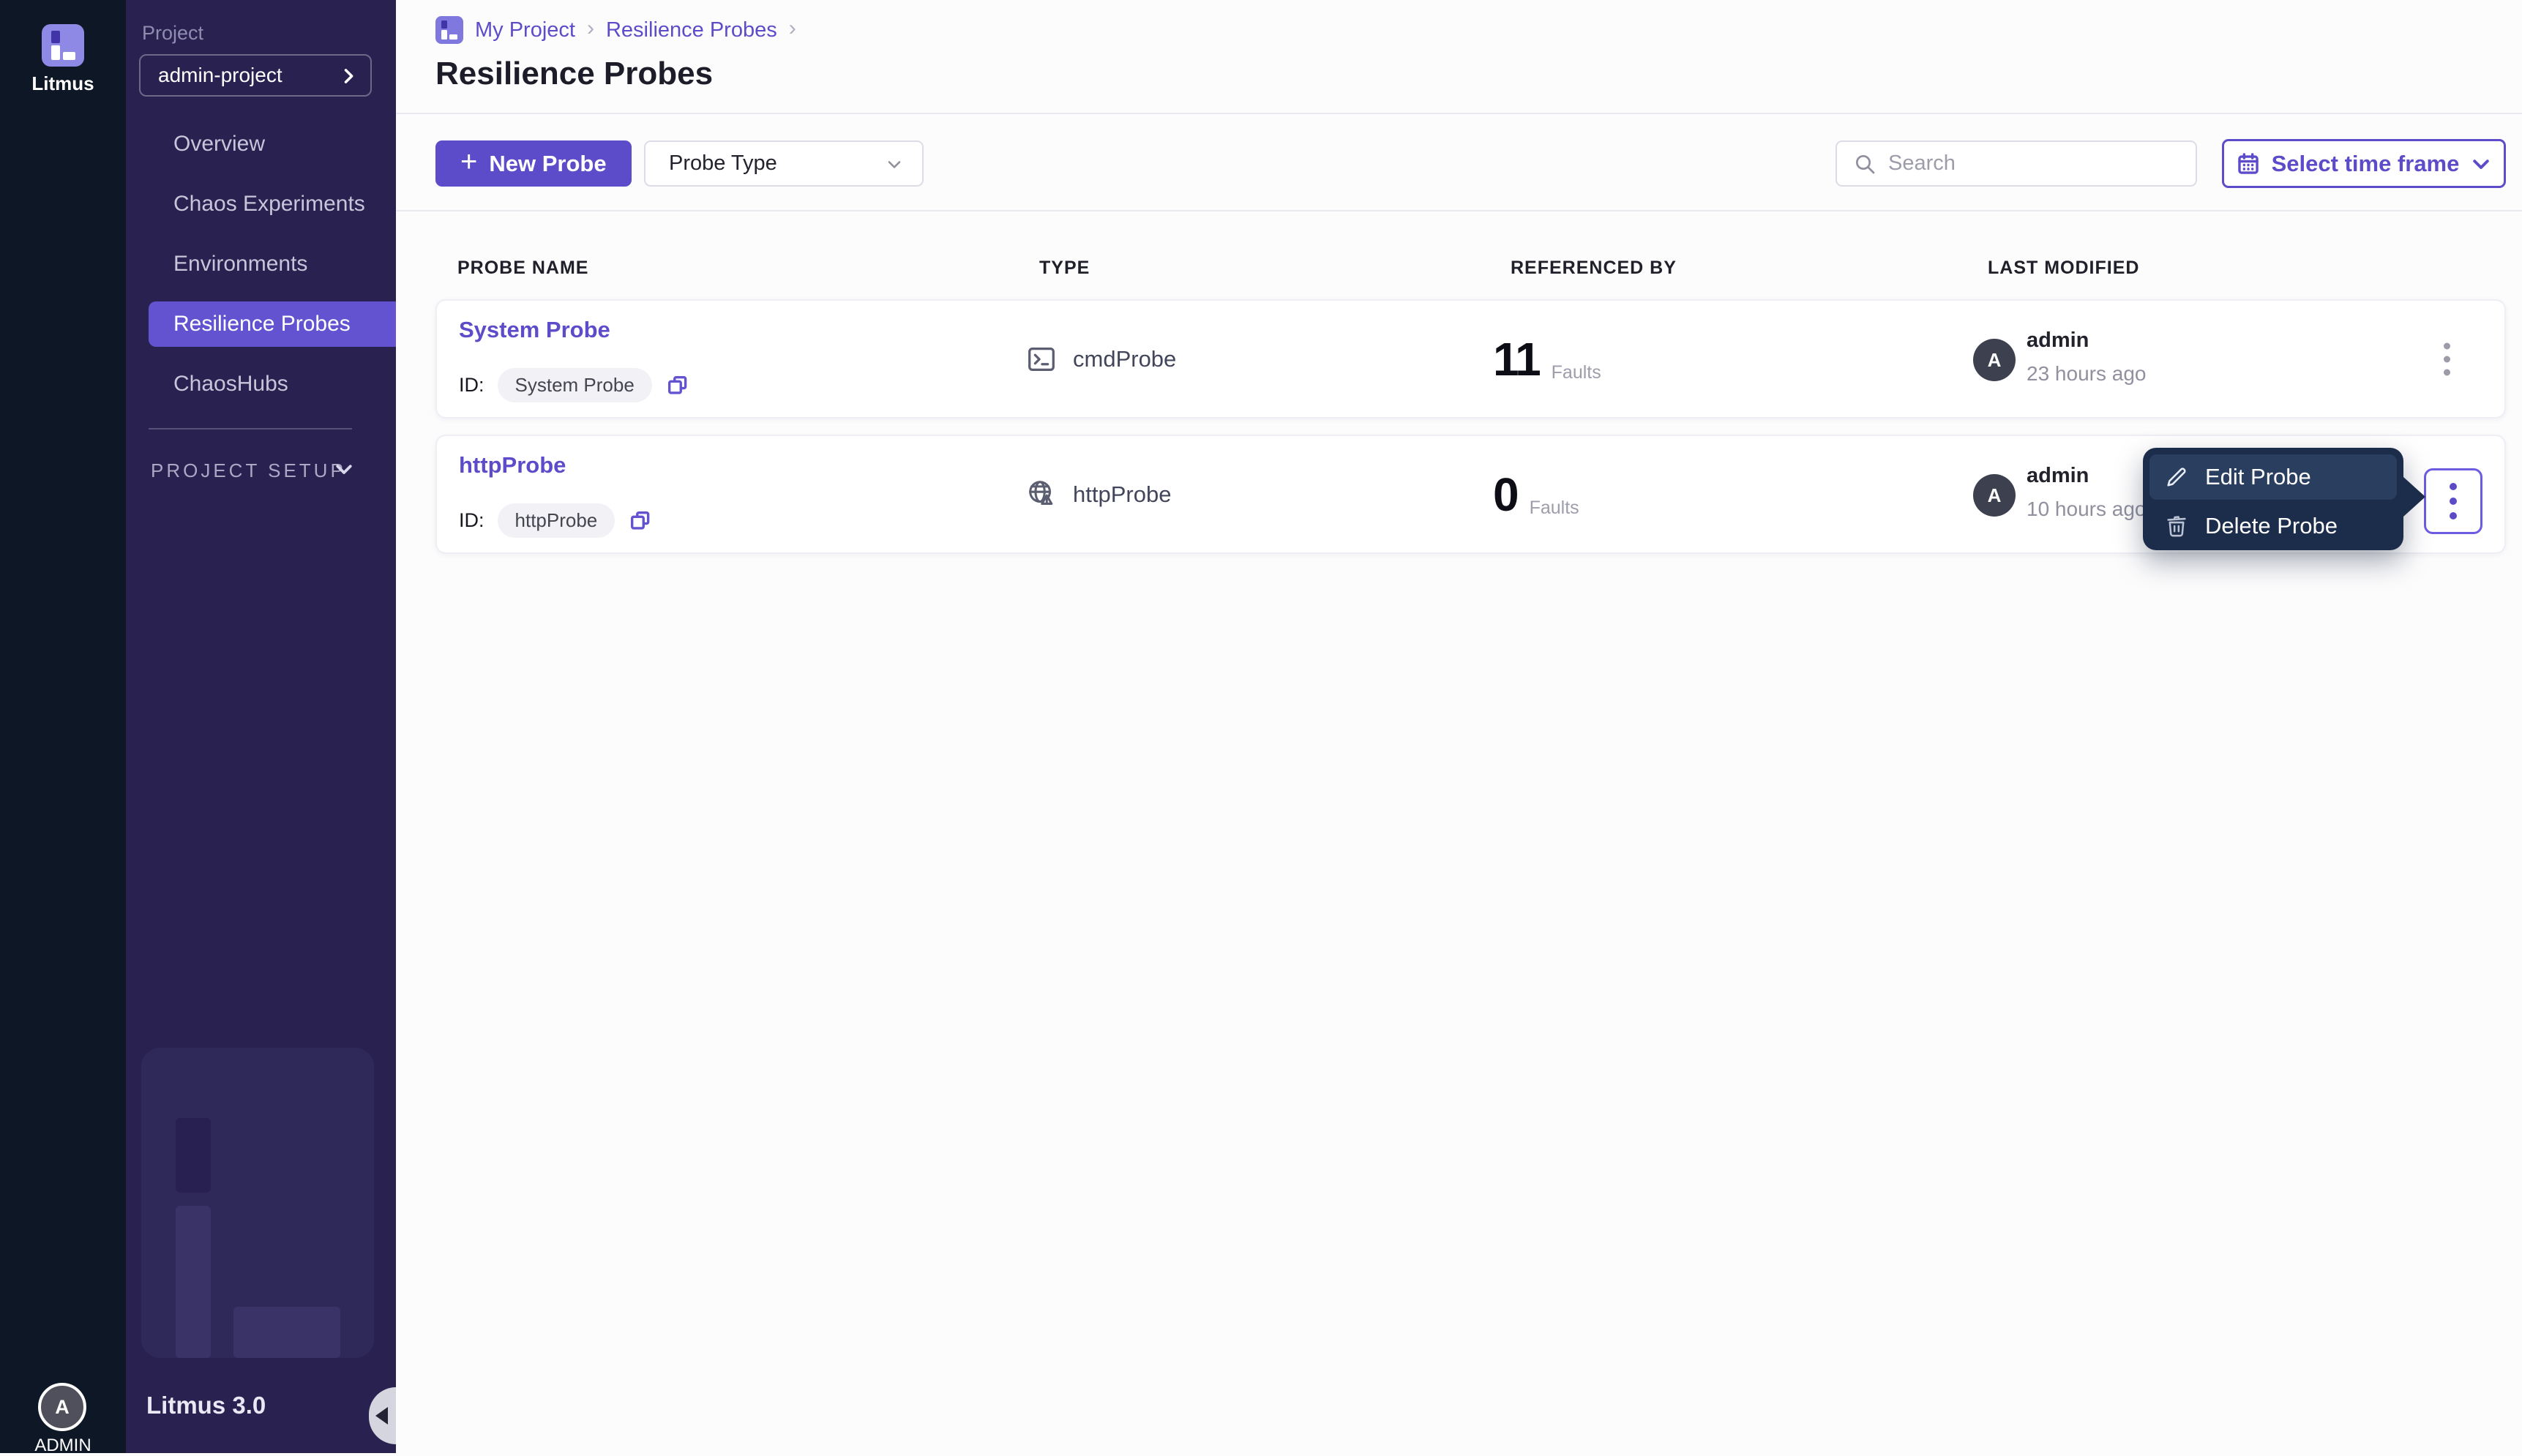 This screenshot has width=2522, height=1456. I want to click on sidebar-collapse-handle, so click(382, 1416).